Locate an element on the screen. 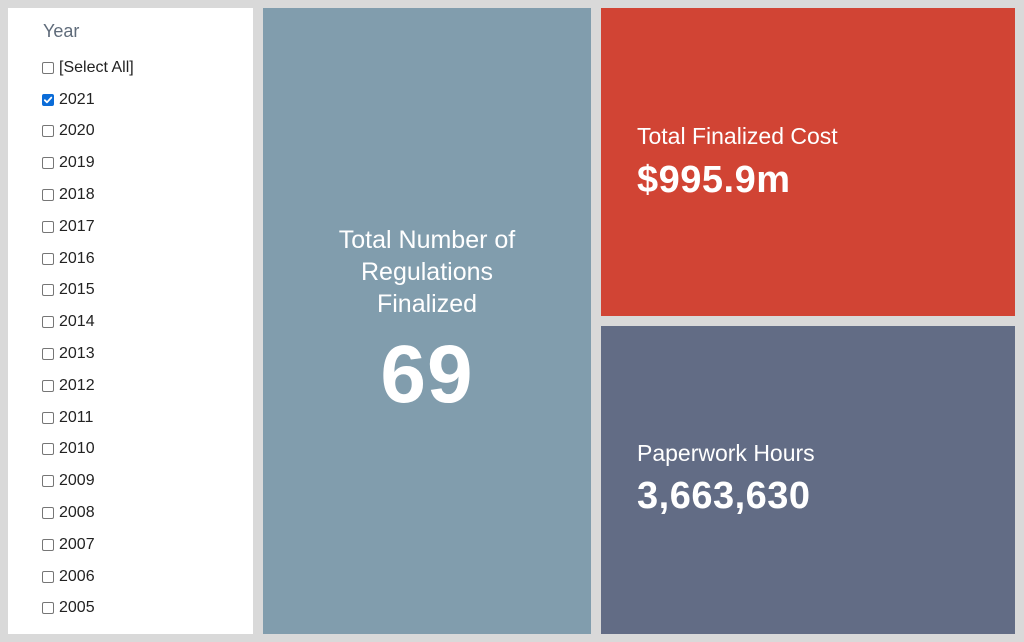 This screenshot has width=1024, height=642. year-option-label: 2020 is located at coordinates (77, 131).